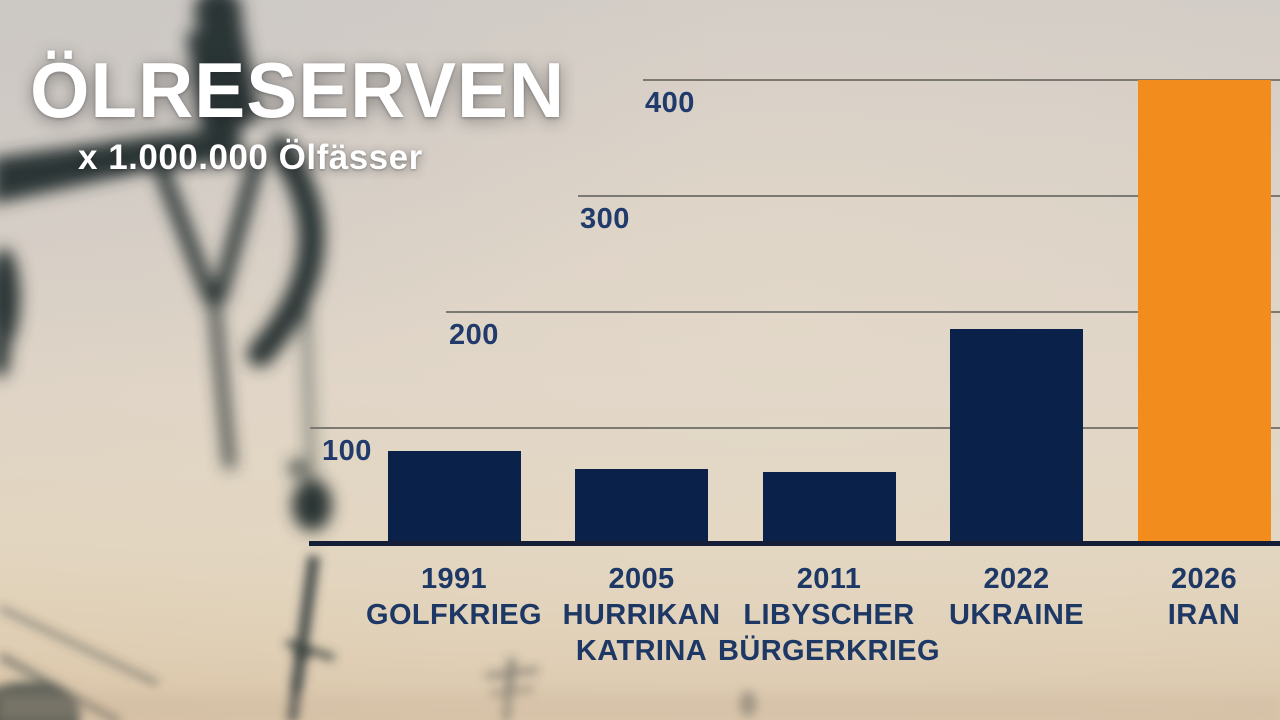 Image resolution: width=1280 pixels, height=720 pixels. I want to click on bar-year-1991: 1991, so click(454, 579).